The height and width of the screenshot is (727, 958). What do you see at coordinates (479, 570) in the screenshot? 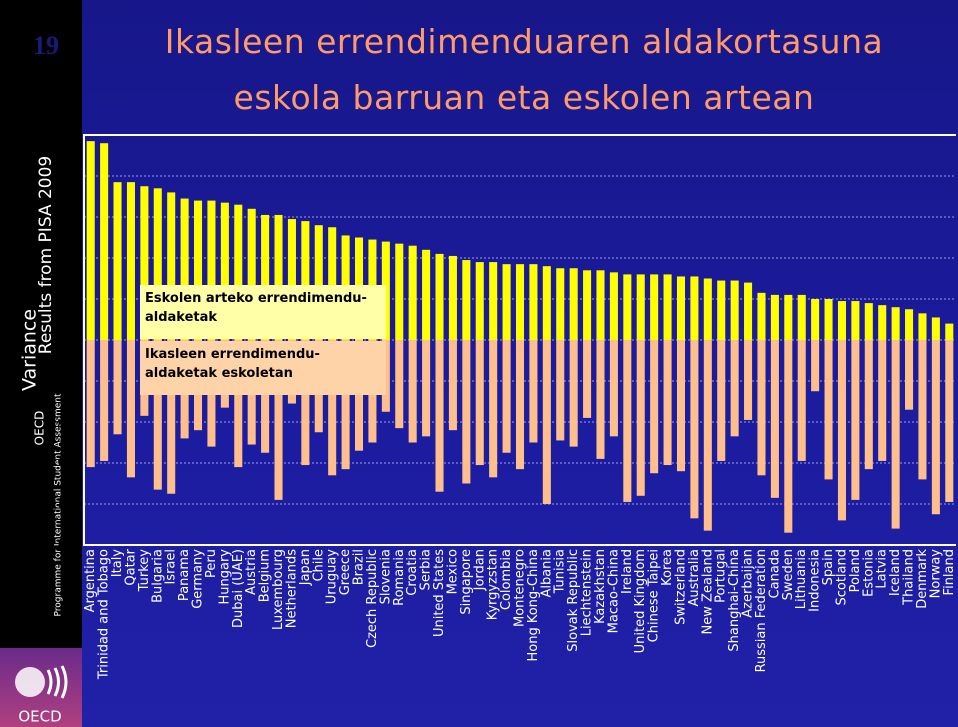
I see `x-tick-label: Jordan` at bounding box center [479, 570].